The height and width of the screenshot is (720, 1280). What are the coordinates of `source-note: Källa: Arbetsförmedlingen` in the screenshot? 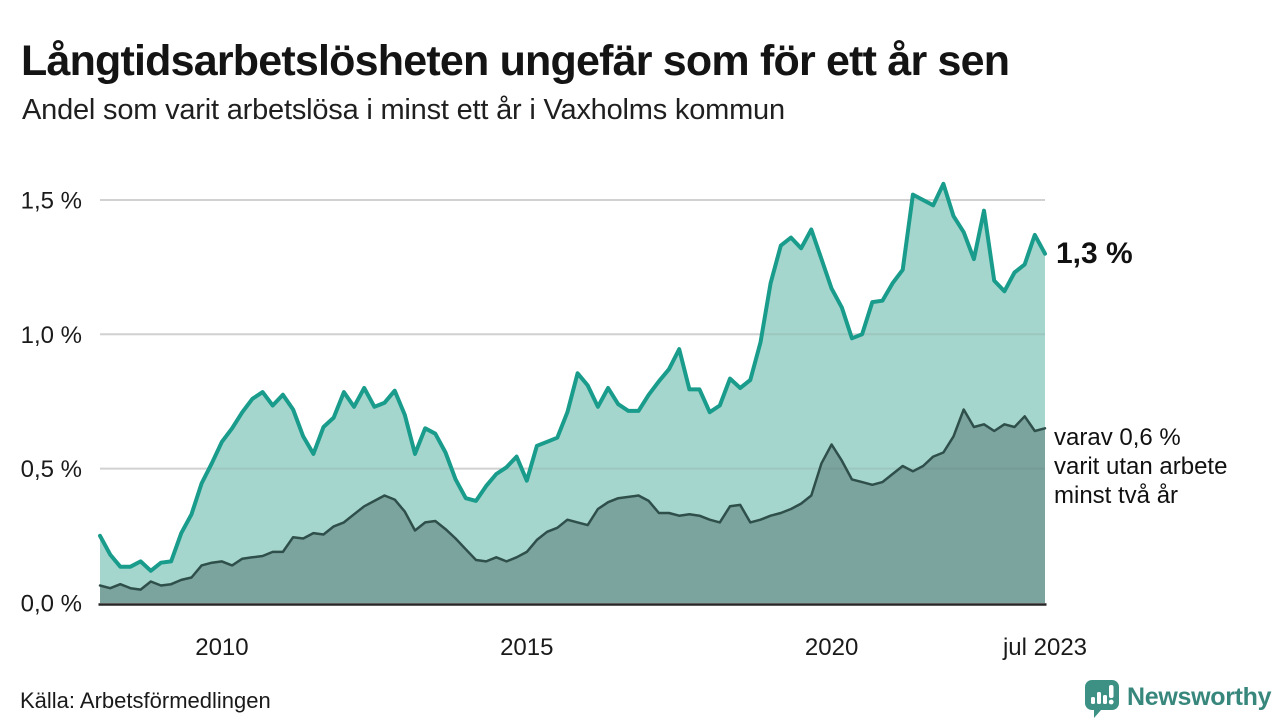 It's located at (145, 700).